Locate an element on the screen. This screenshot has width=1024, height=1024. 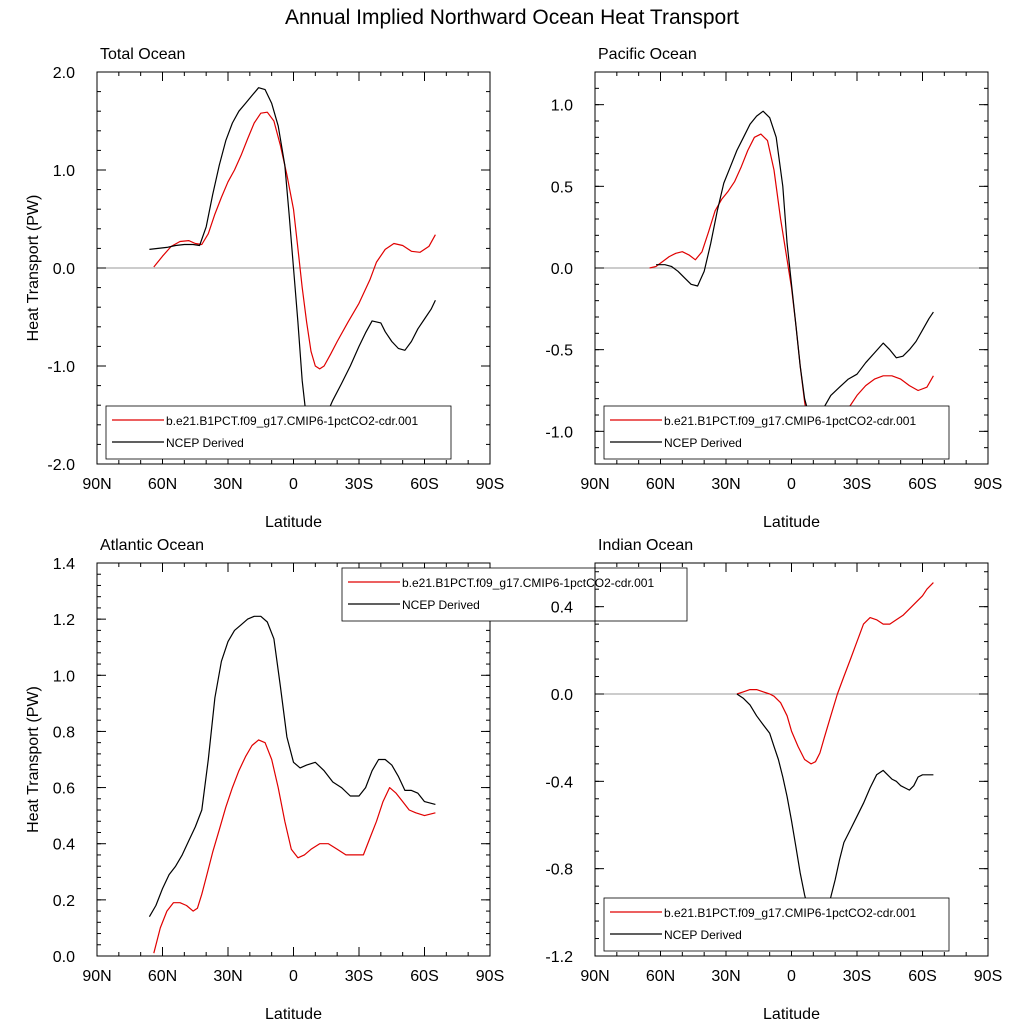
y-tick-label: 1.2 is located at coordinates (64, 620).